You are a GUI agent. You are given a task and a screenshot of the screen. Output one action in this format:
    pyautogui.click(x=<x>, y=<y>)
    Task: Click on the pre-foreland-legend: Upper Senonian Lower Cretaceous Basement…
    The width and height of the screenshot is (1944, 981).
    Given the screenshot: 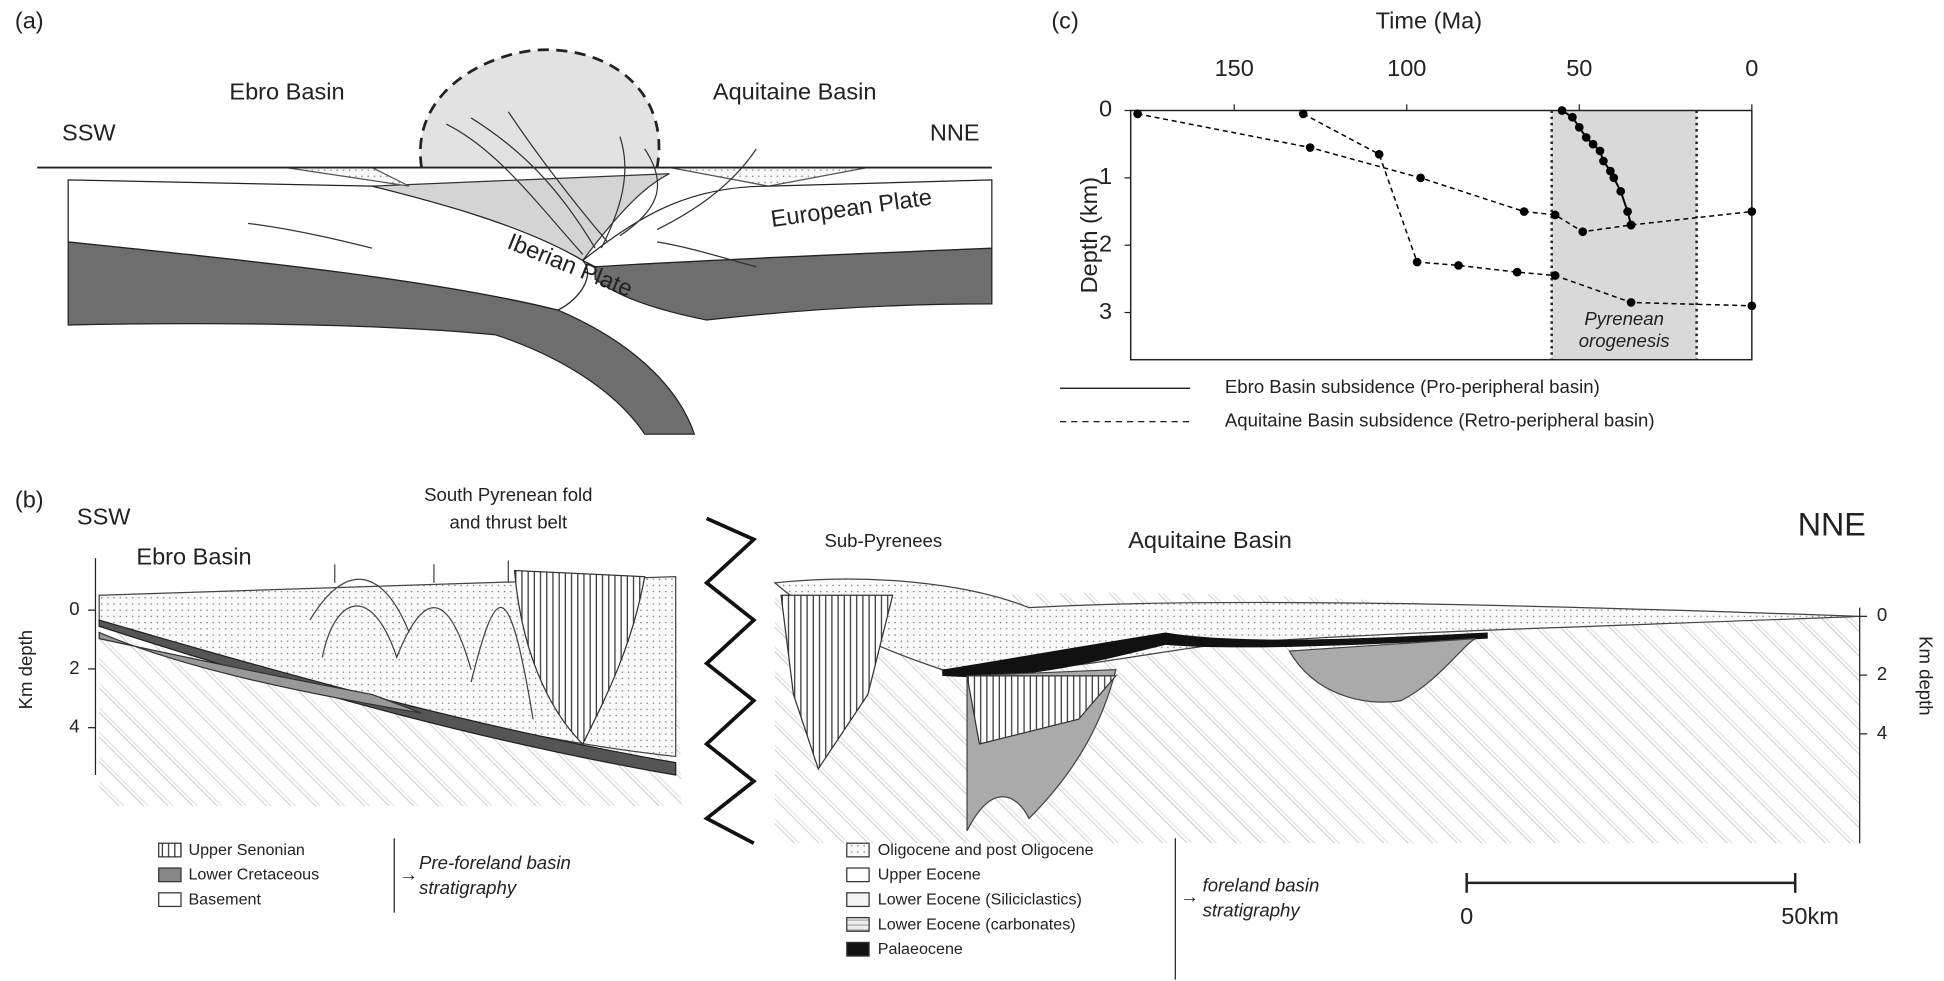 What is the action you would take?
    pyautogui.click(x=364, y=875)
    